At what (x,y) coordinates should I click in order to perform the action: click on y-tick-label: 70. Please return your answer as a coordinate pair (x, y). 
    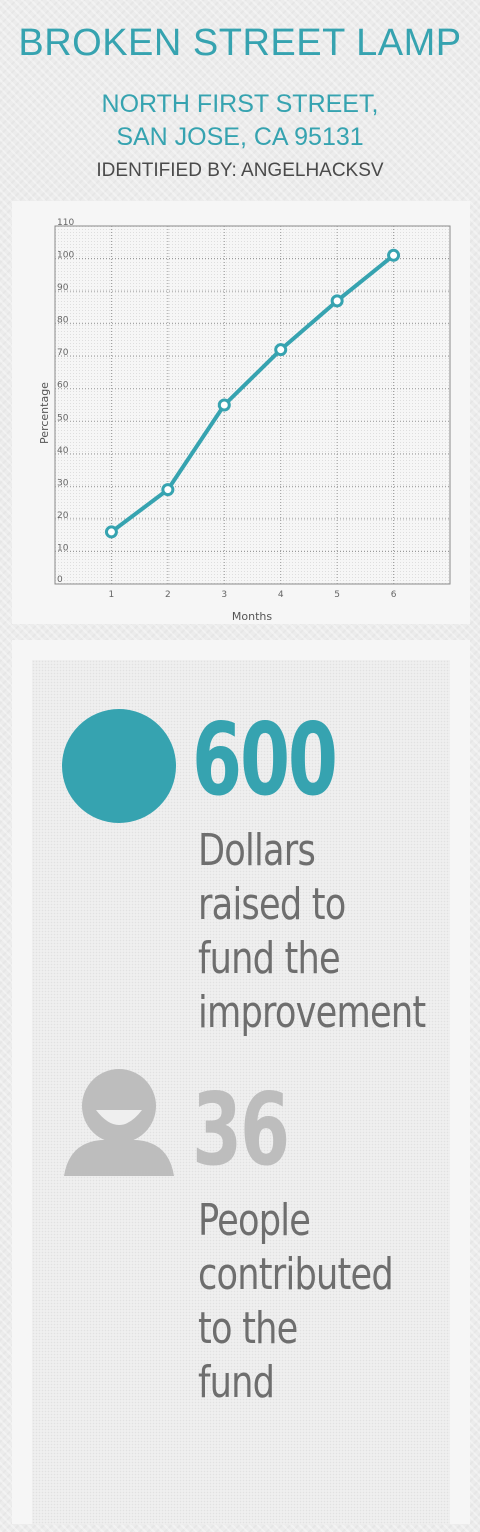
    Looking at the image, I should click on (63, 353).